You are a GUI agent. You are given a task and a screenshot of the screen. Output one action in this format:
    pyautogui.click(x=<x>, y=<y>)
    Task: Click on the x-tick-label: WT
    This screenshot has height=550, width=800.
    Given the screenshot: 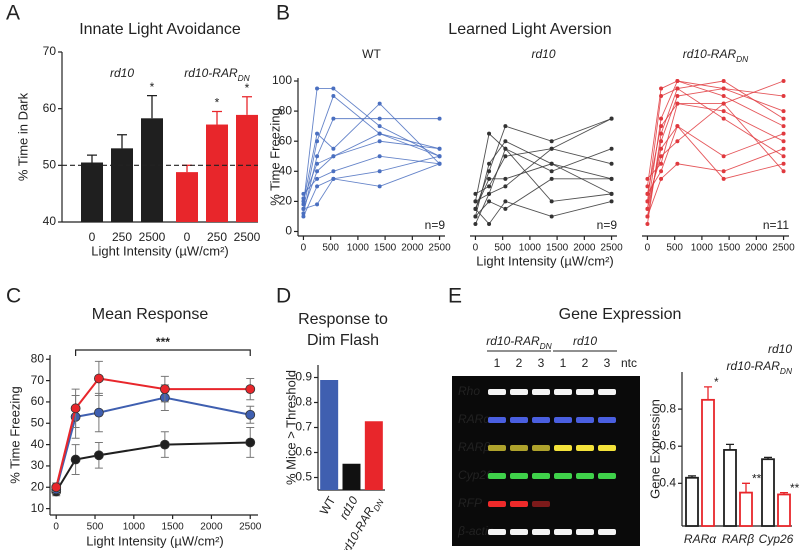 What is the action you would take?
    pyautogui.click(x=328, y=506)
    